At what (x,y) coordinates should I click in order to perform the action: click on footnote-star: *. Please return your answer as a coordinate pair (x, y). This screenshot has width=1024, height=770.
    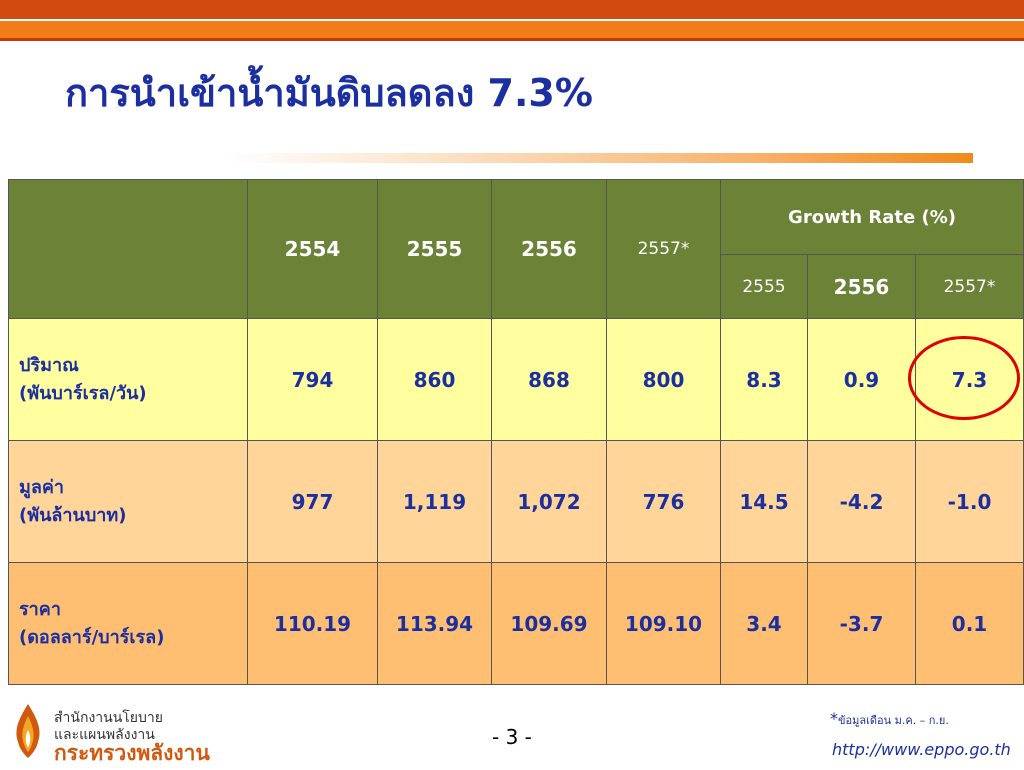
    Looking at the image, I should click on (834, 718).